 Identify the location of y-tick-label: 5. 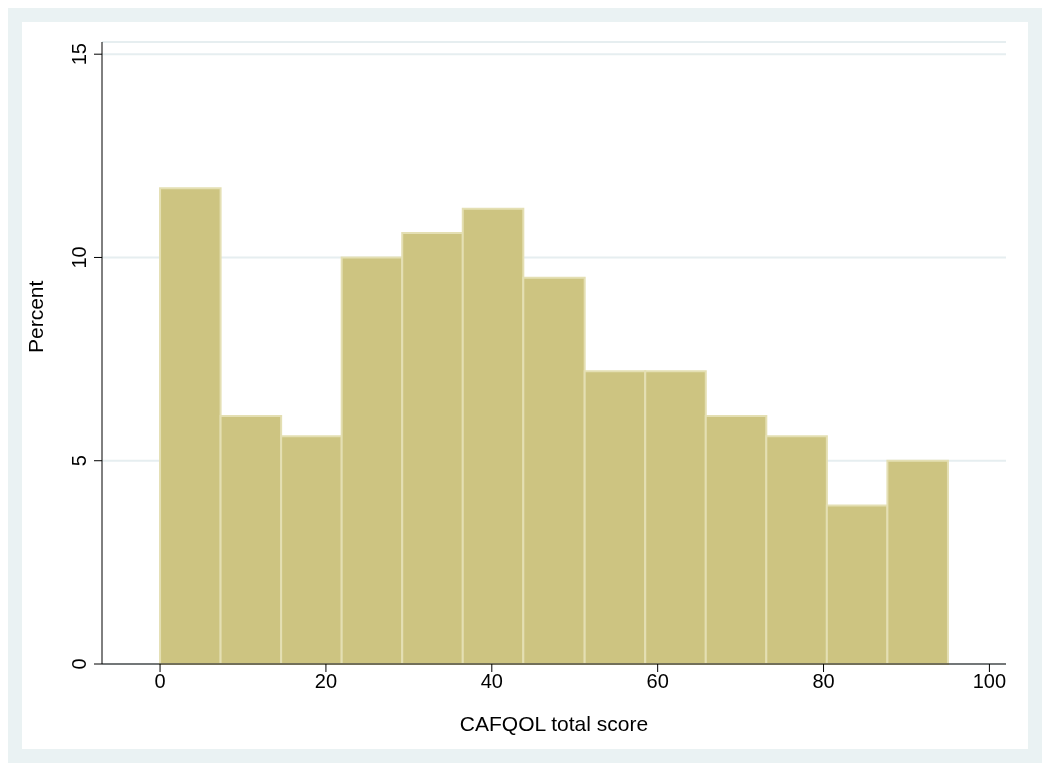
(79, 461).